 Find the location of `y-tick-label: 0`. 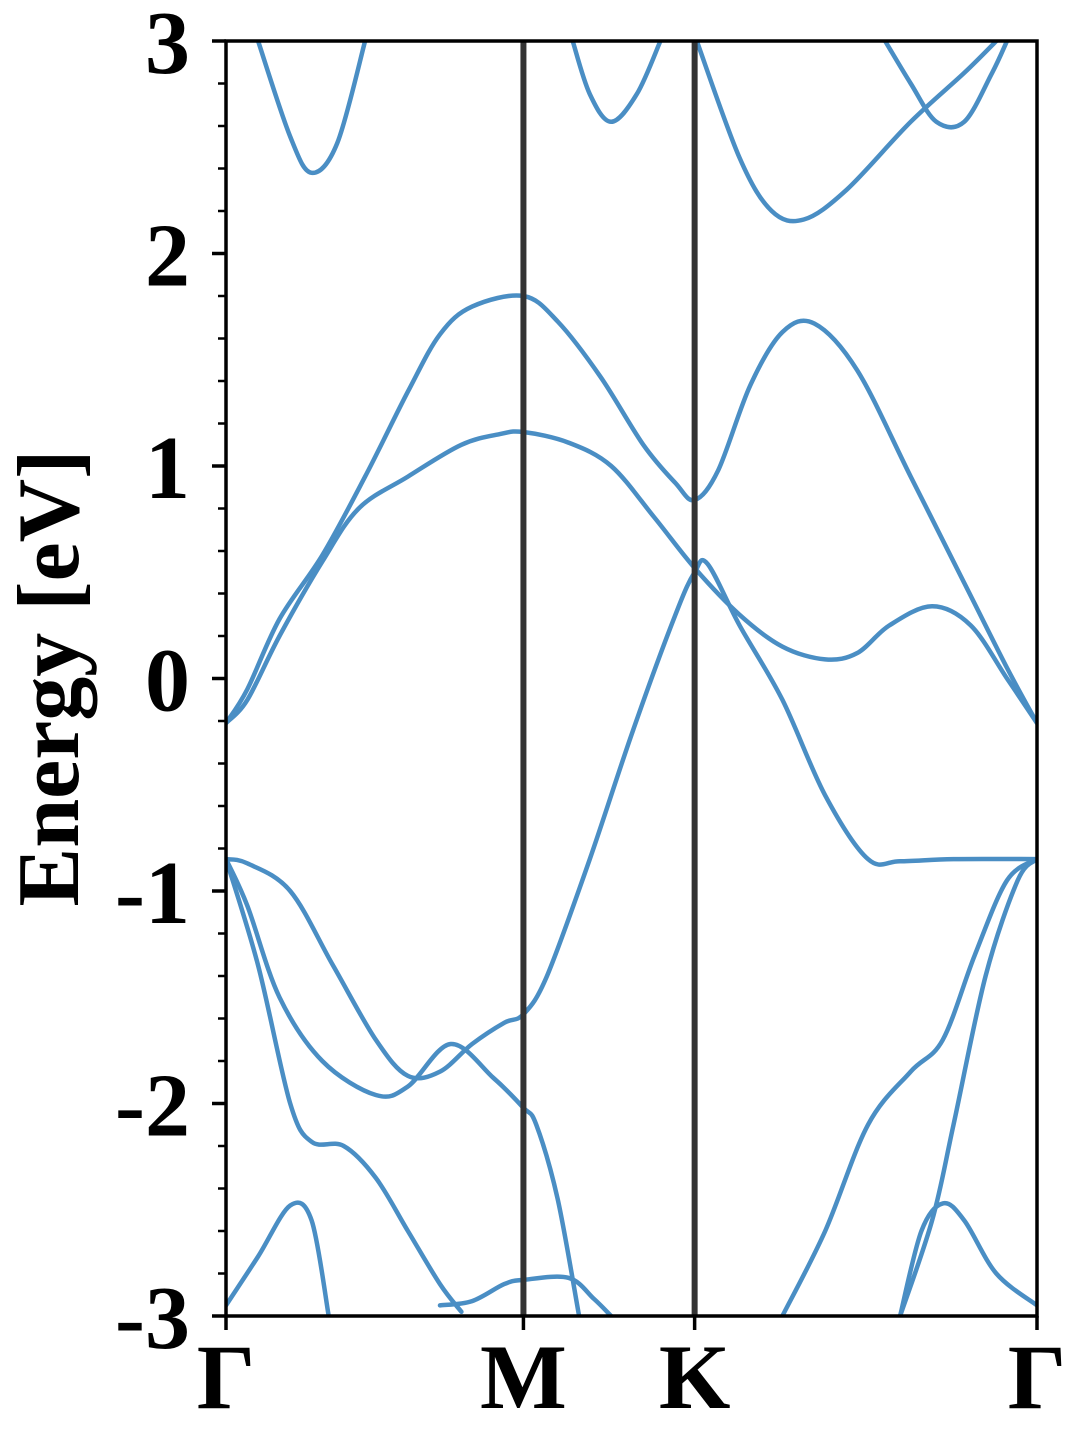

y-tick-label: 0 is located at coordinates (167, 681).